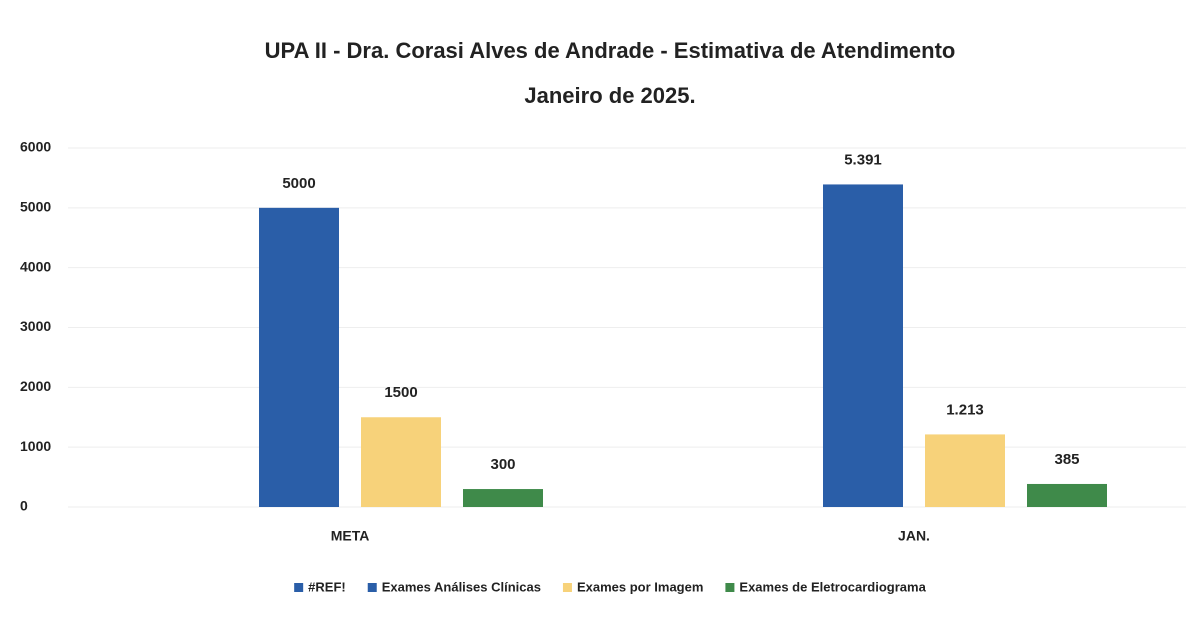 The height and width of the screenshot is (619, 1196). I want to click on legend-label: Exames por Imagem, so click(640, 586).